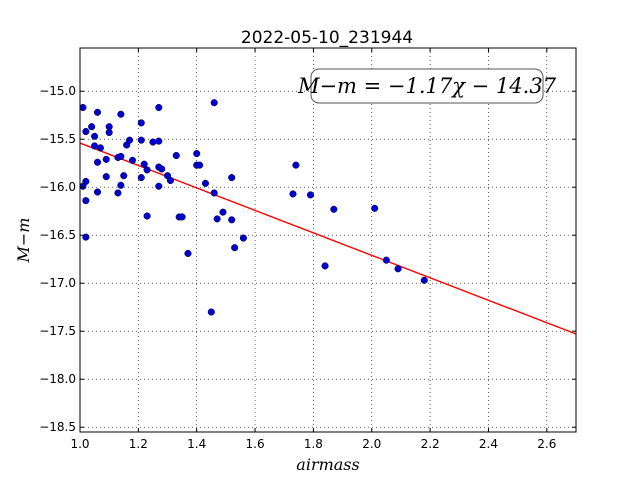 Image resolution: width=640 pixels, height=480 pixels. What do you see at coordinates (196, 444) in the screenshot?
I see `x-tick-label: 1.4` at bounding box center [196, 444].